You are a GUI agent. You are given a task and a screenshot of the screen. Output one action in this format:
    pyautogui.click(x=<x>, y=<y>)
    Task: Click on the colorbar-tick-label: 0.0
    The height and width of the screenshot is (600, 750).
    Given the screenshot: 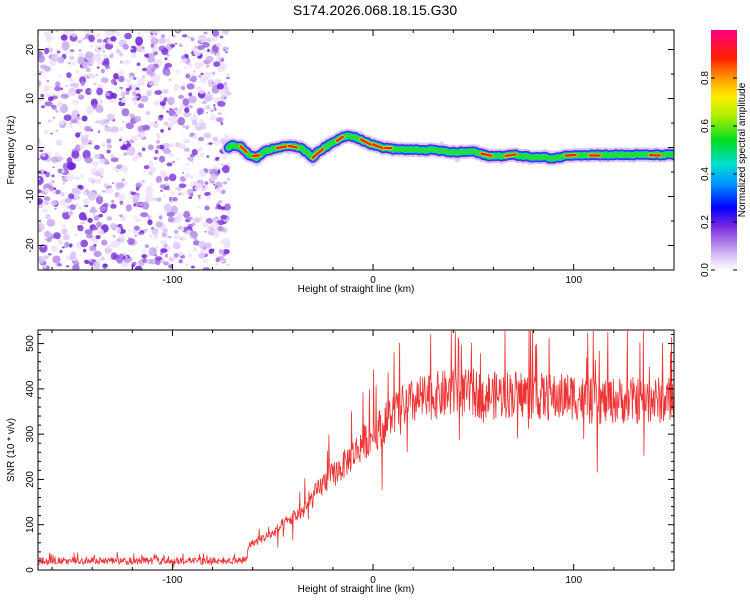 What is the action you would take?
    pyautogui.click(x=705, y=270)
    